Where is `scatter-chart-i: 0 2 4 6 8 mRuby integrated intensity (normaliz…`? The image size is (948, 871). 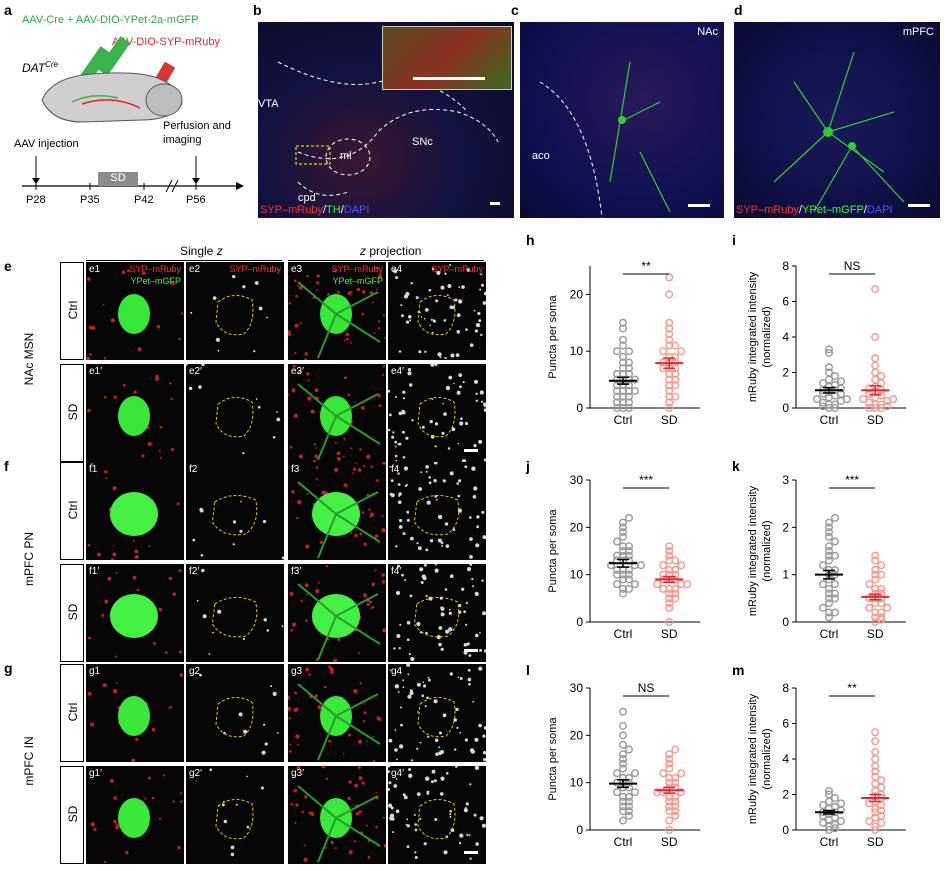
scatter-chart-i: 0 2 4 6 8 mRuby integrated intensity (normaliz… is located at coordinates (826, 343).